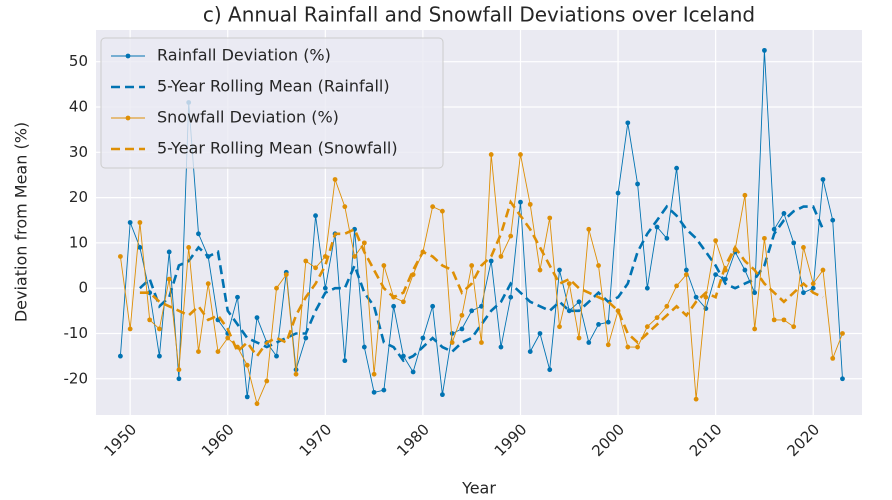 Image resolution: width=892 pixels, height=500 pixels. Describe the element at coordinates (78, 152) in the screenshot. I see `y-tick-label: 30` at that location.